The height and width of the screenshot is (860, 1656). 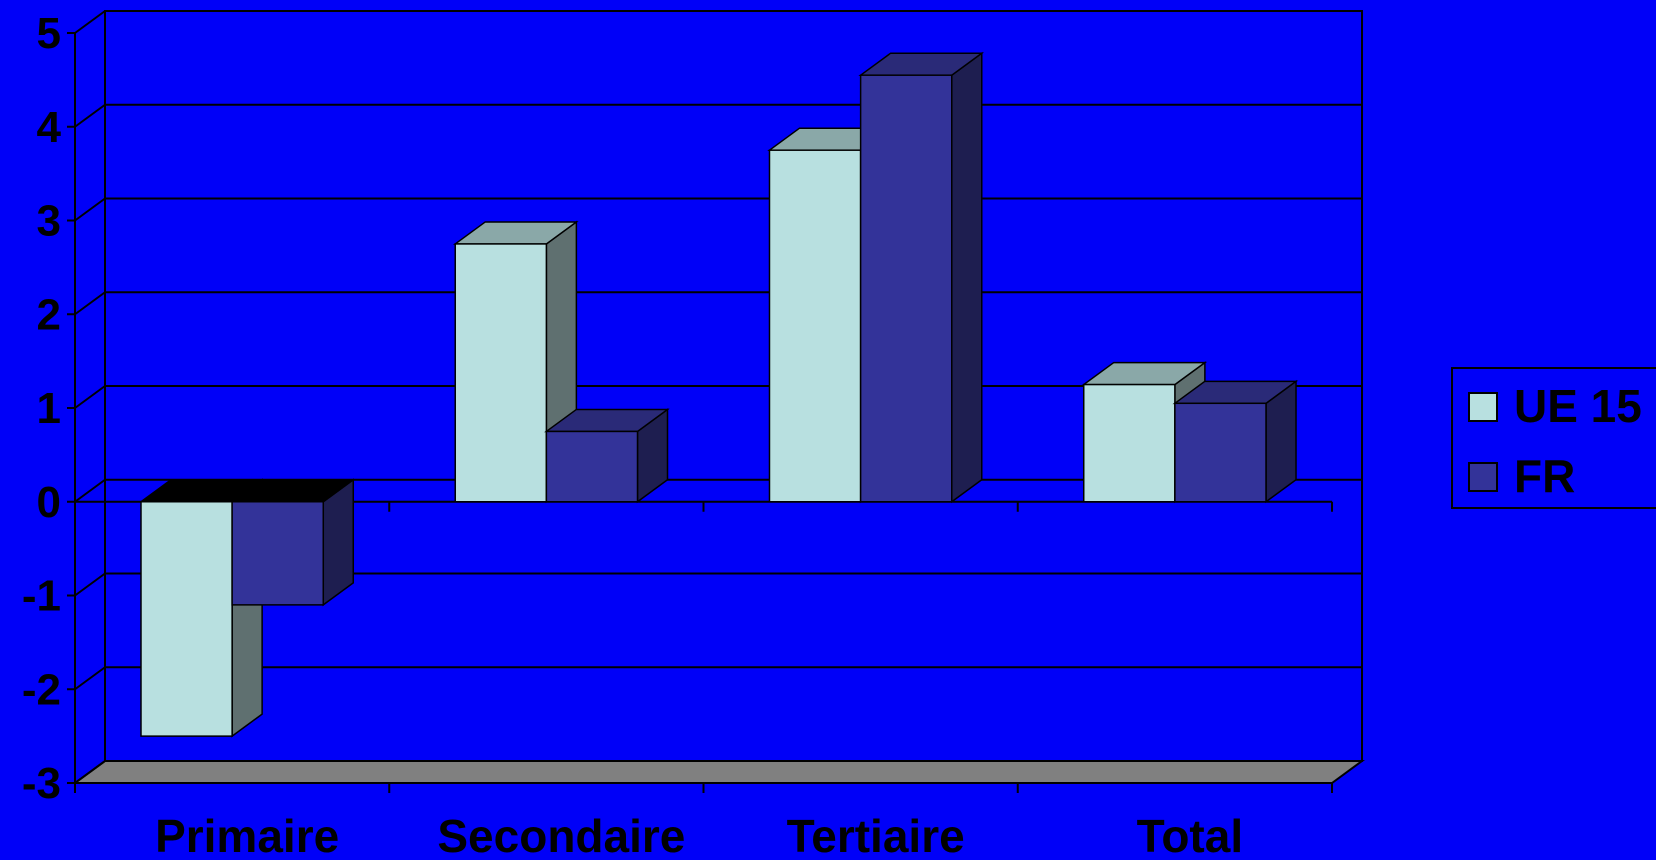 I want to click on category-label: Primaire, so click(x=247, y=832).